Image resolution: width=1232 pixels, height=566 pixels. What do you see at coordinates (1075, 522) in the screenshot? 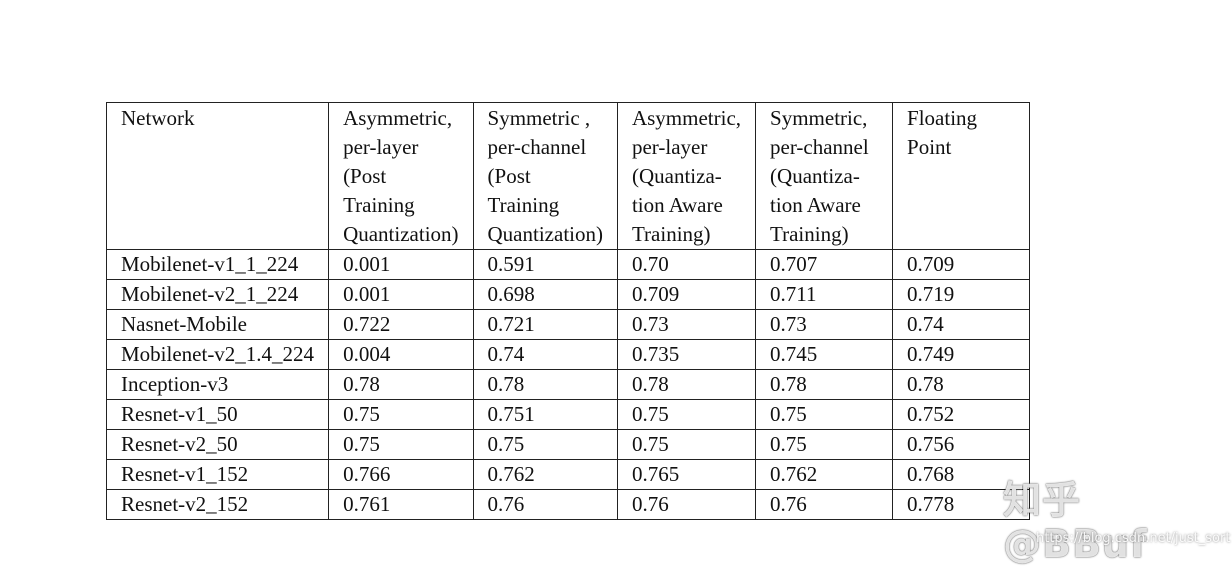
I see `zhihu-watermark: 知乎 @BBuf` at bounding box center [1075, 522].